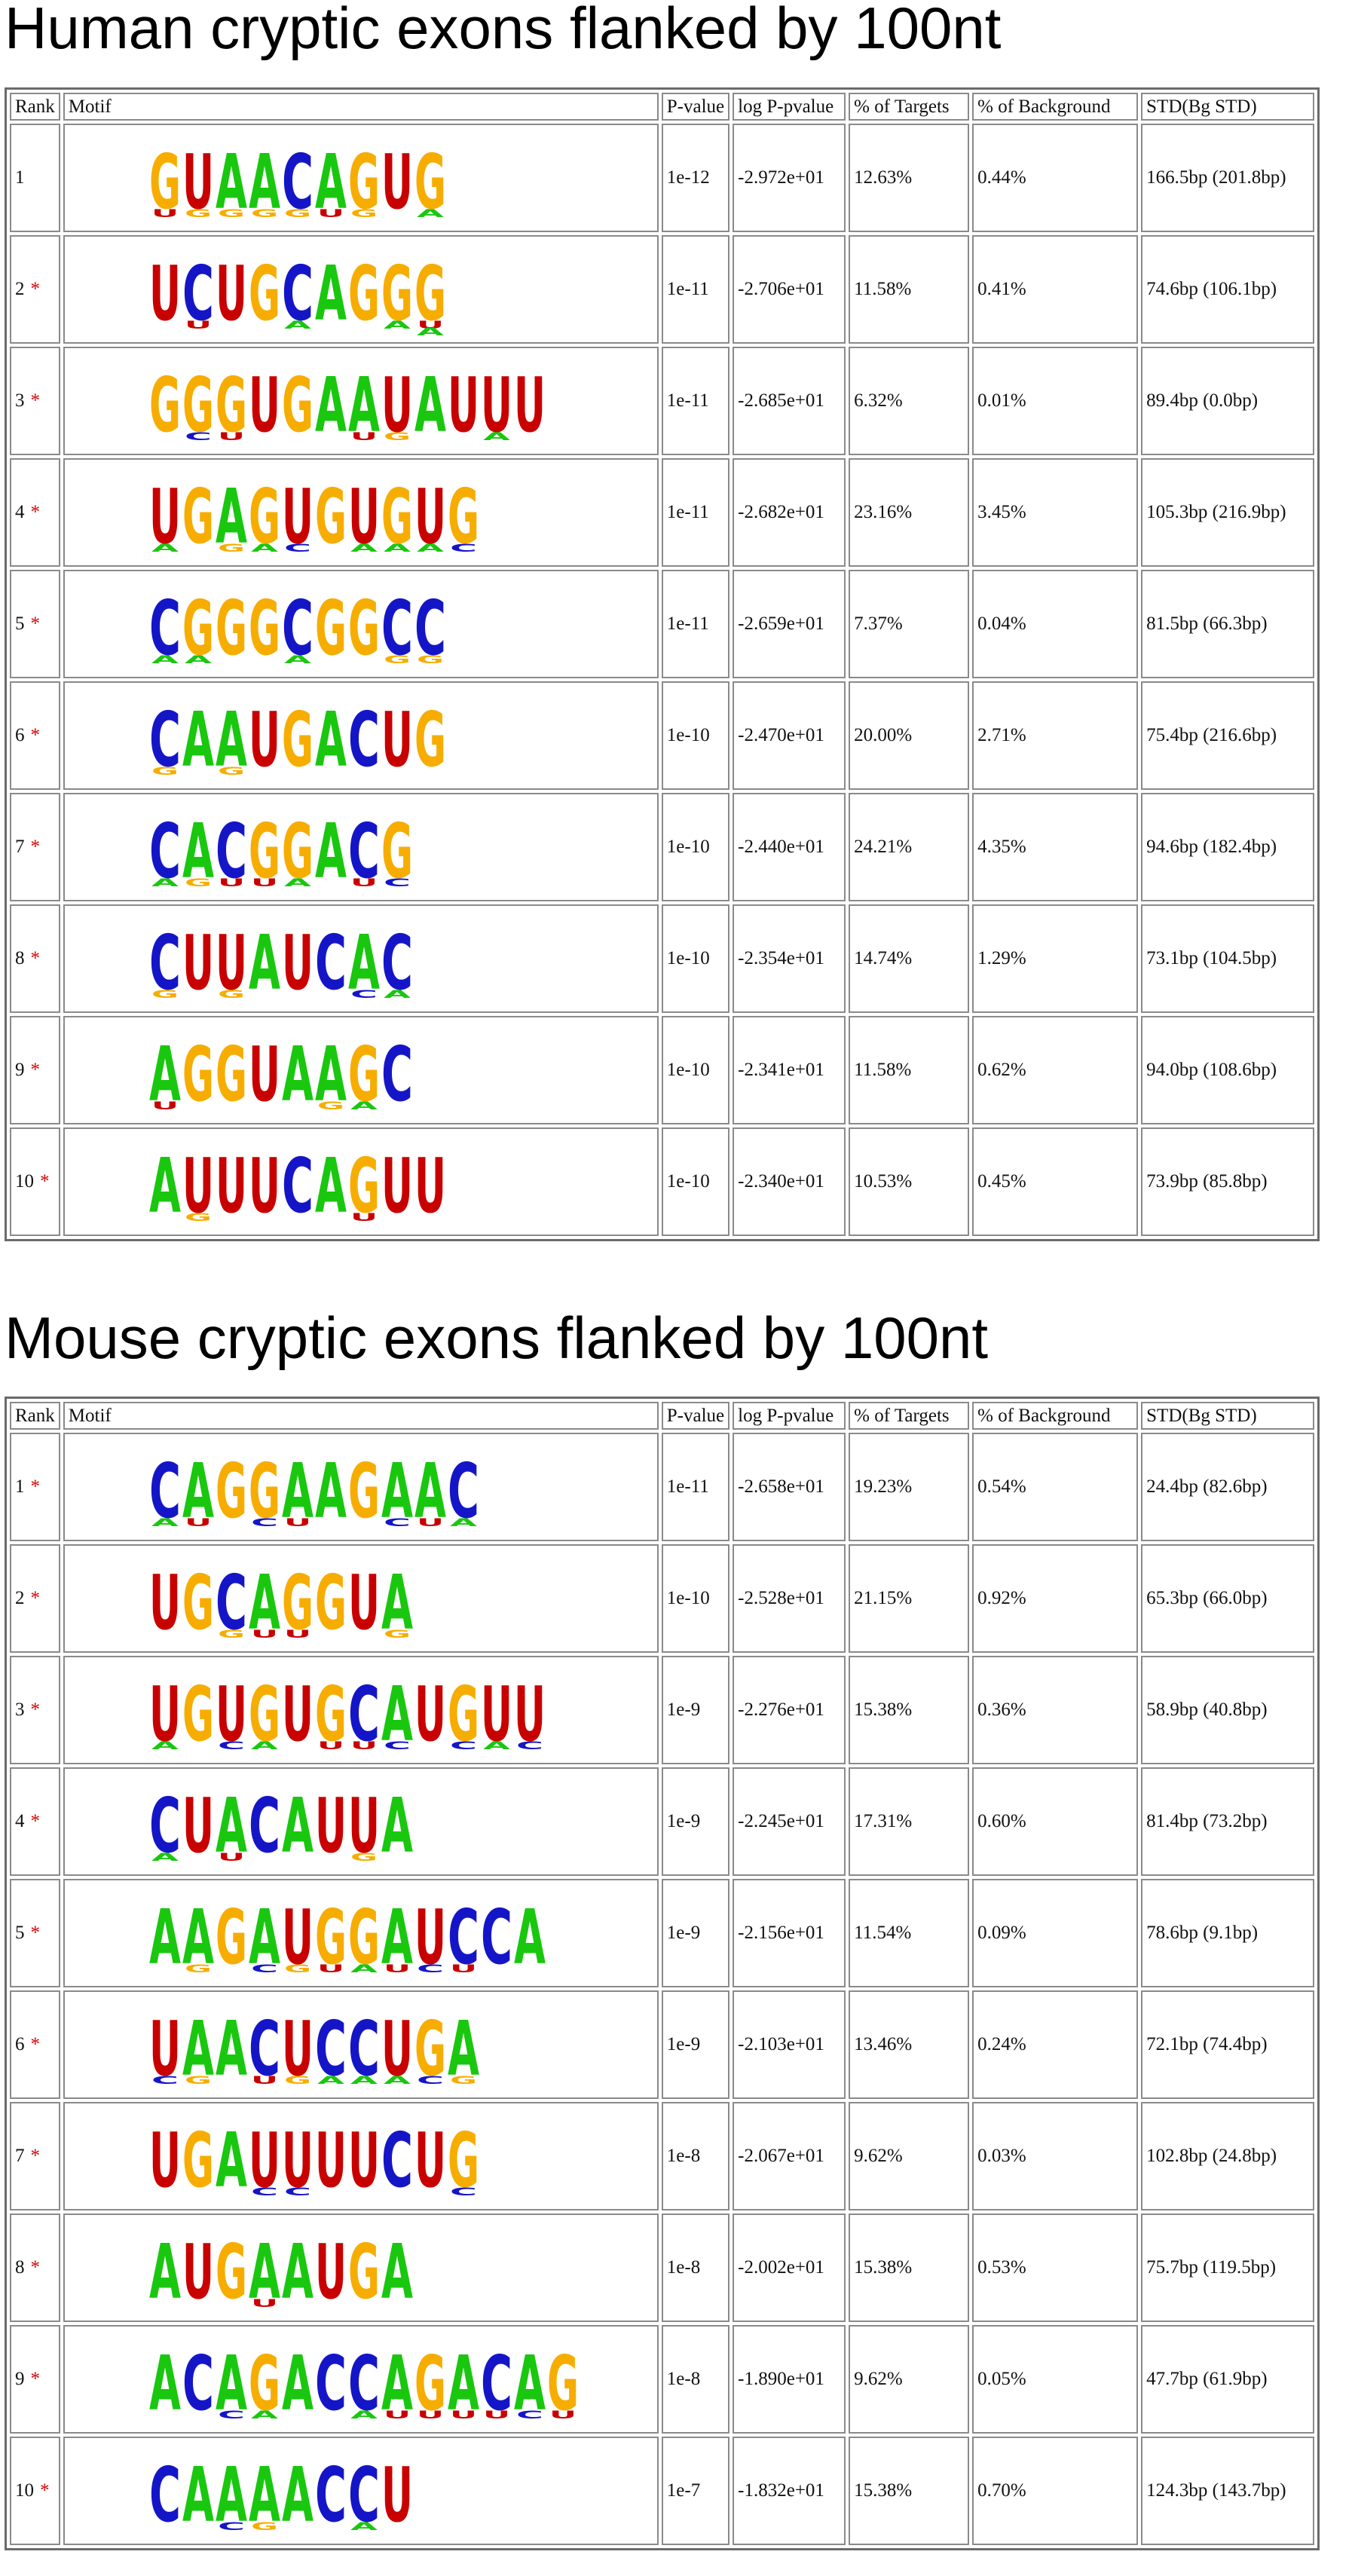 The width and height of the screenshot is (1355, 2576). Describe the element at coordinates (331, 182) in the screenshot. I see `motif-position: AU` at that location.